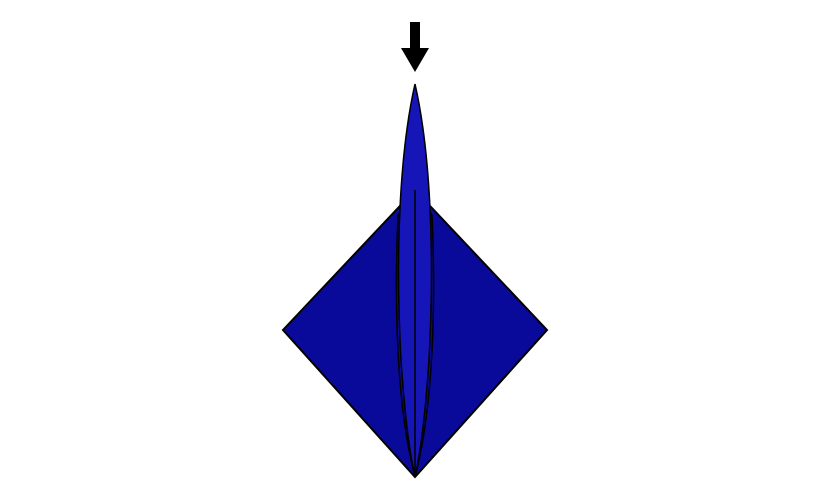  Describe the element at coordinates (415, 36) in the screenshot. I see `arrow-shaft` at that location.